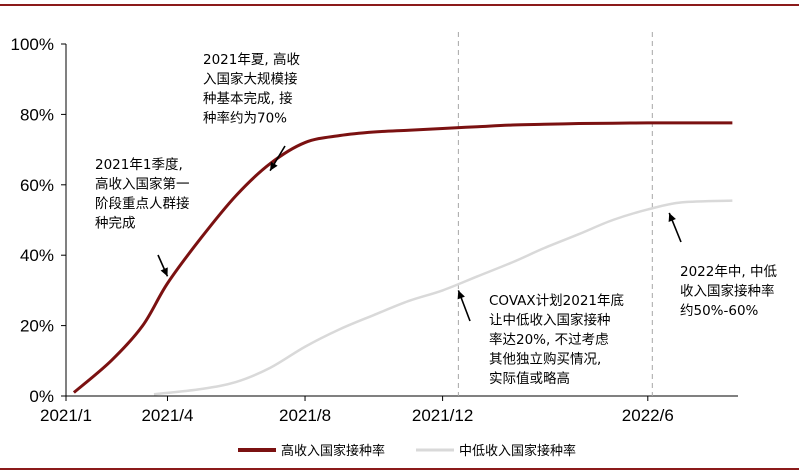 This screenshot has height=472, width=799. I want to click on annotation-text: 种基本完成, 接, so click(248, 98).